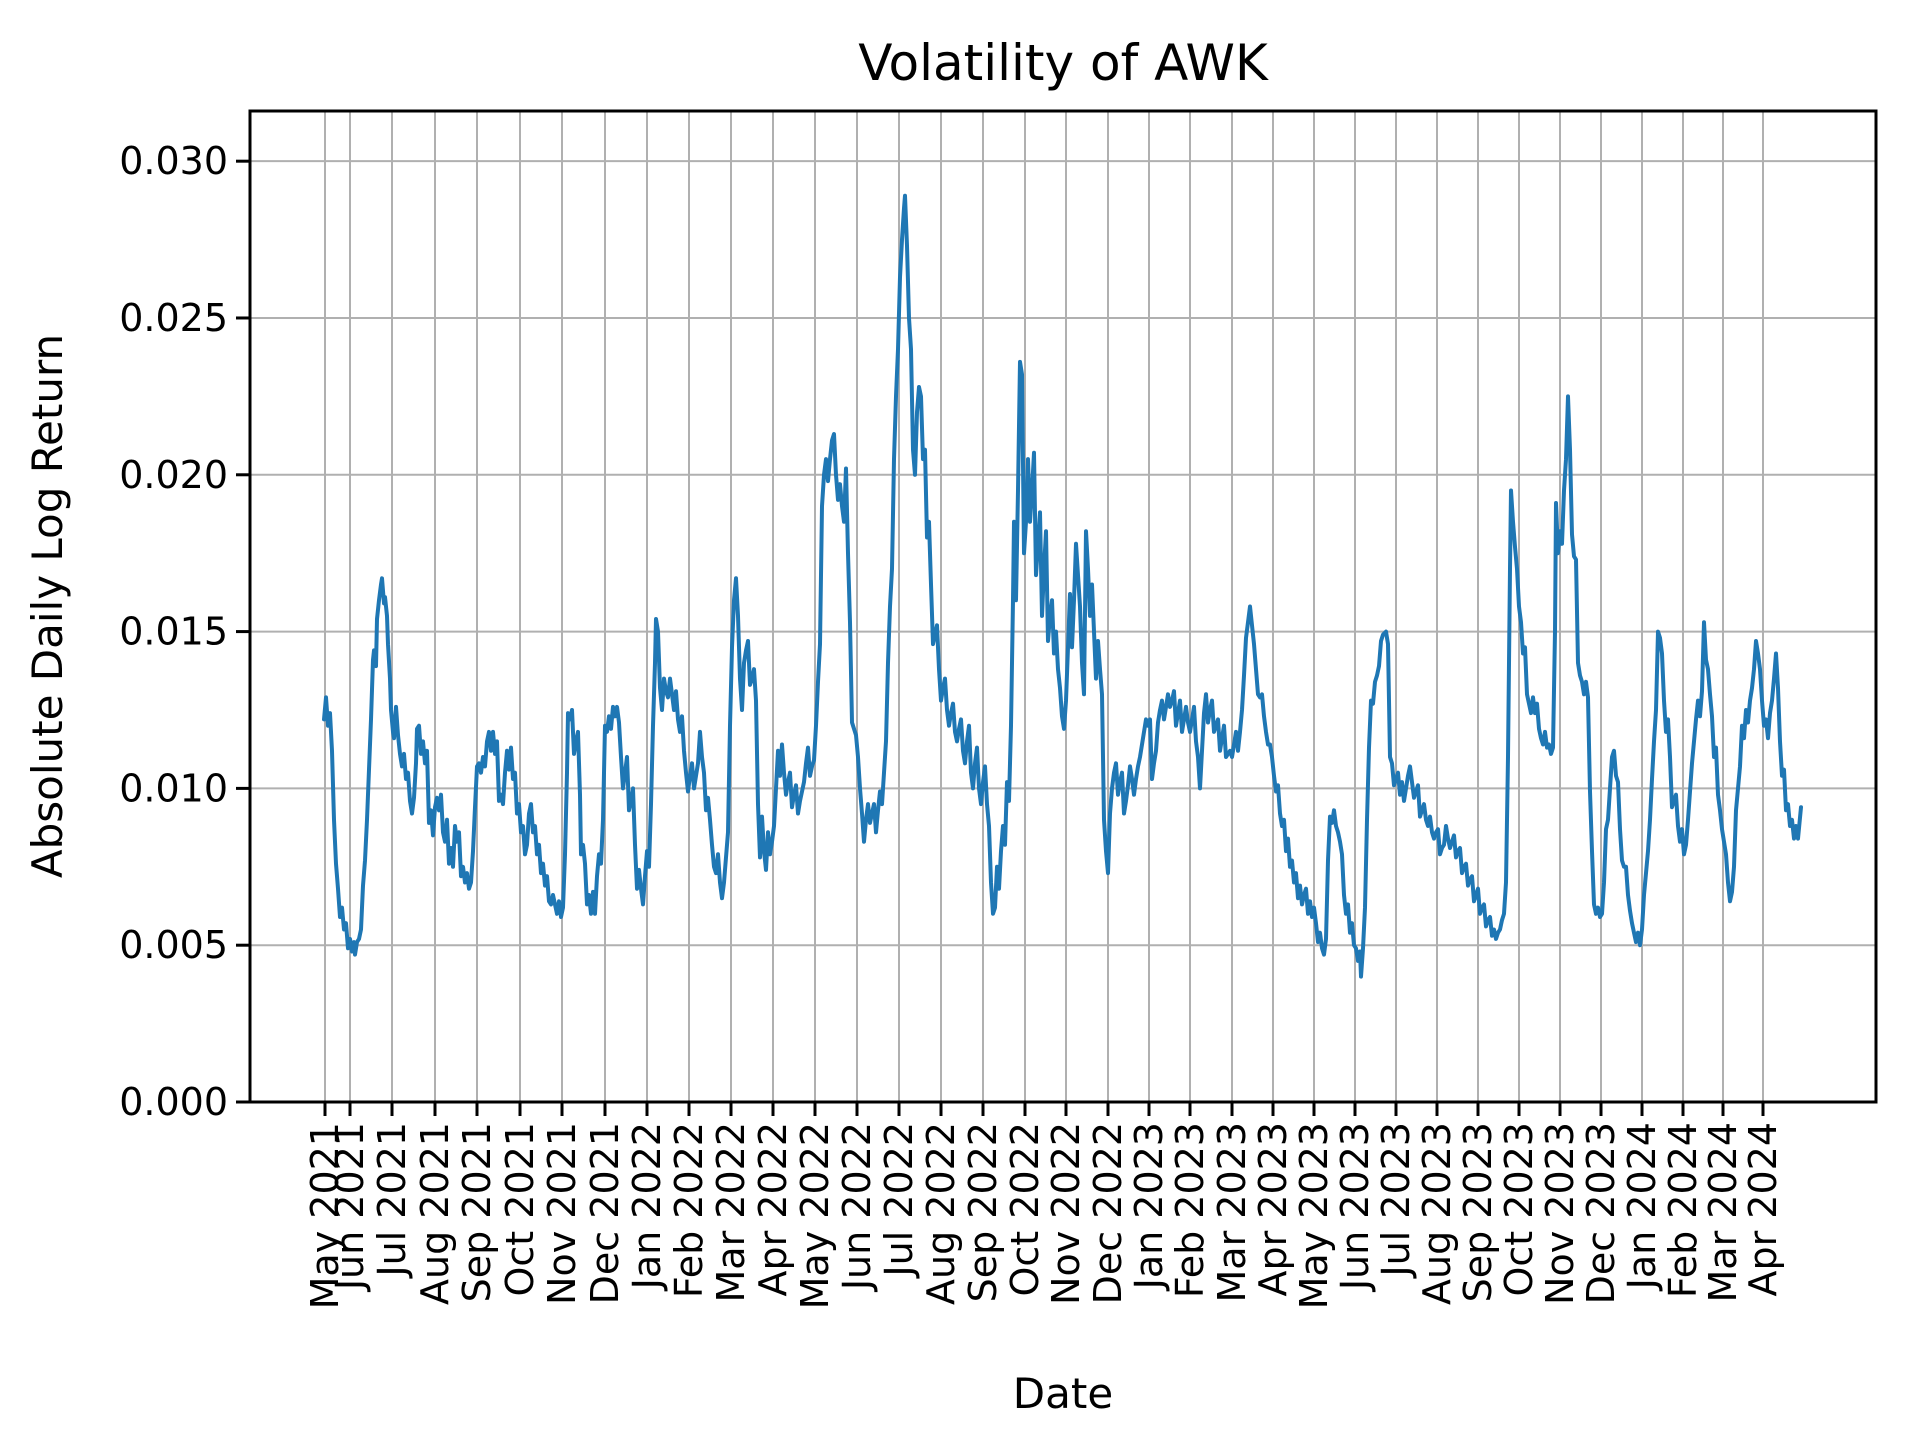  What do you see at coordinates (1066, 1213) in the screenshot?
I see `x-tick-label: Nov 2022` at bounding box center [1066, 1213].